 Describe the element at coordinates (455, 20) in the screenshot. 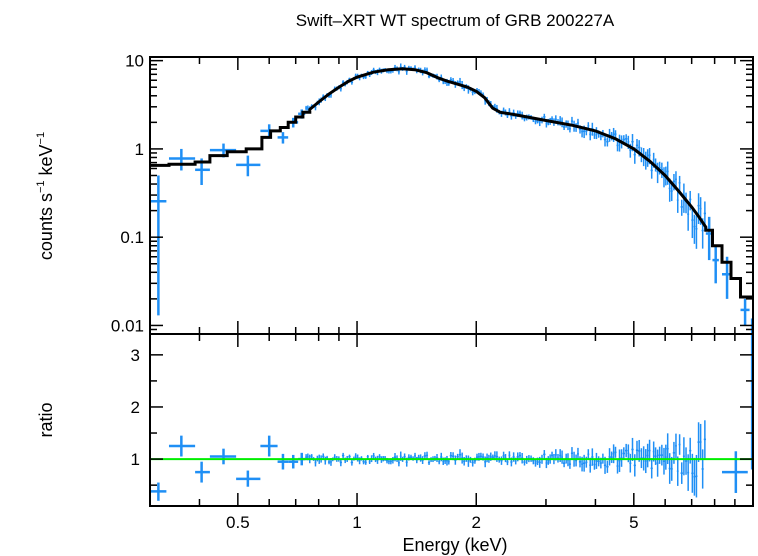

I see `chart-title: Swift–XRT WT spectrum of GRB 200227A` at that location.